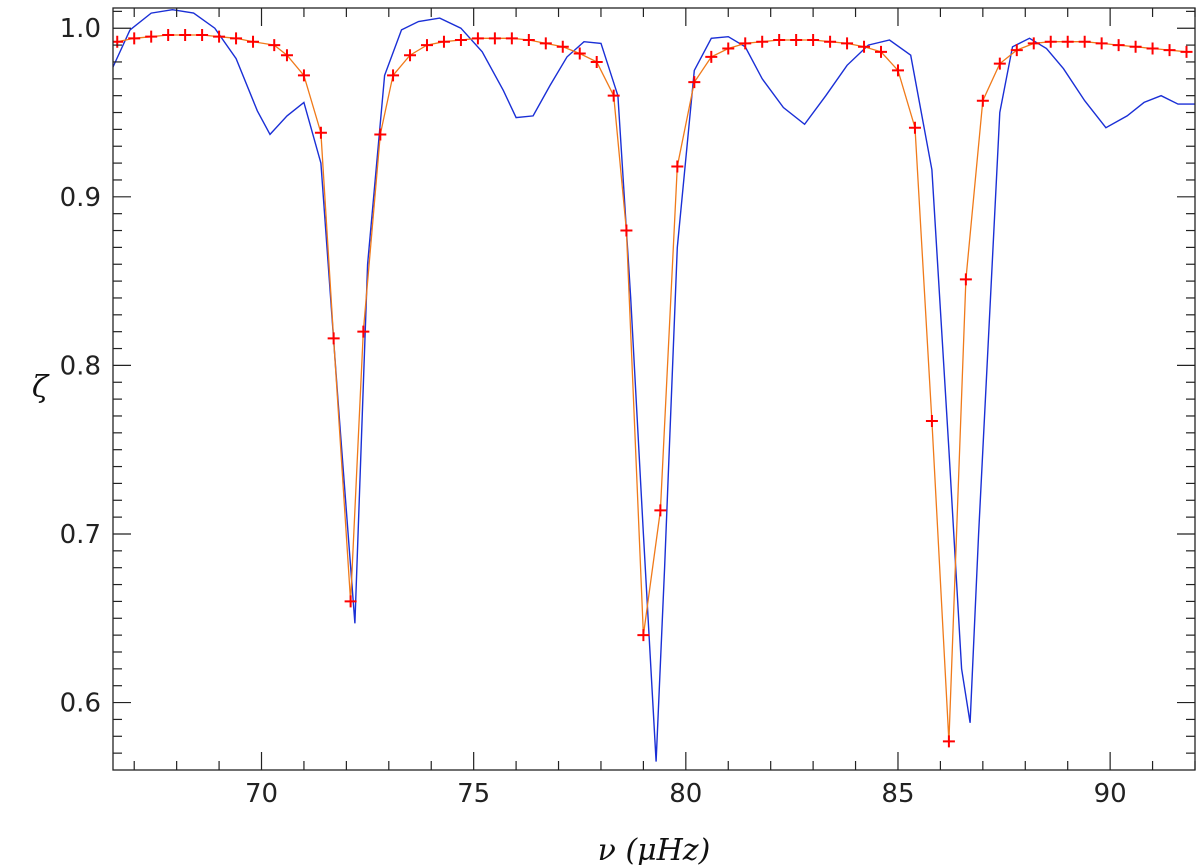  I want to click on y-tick-label: 1.0, so click(80, 29).